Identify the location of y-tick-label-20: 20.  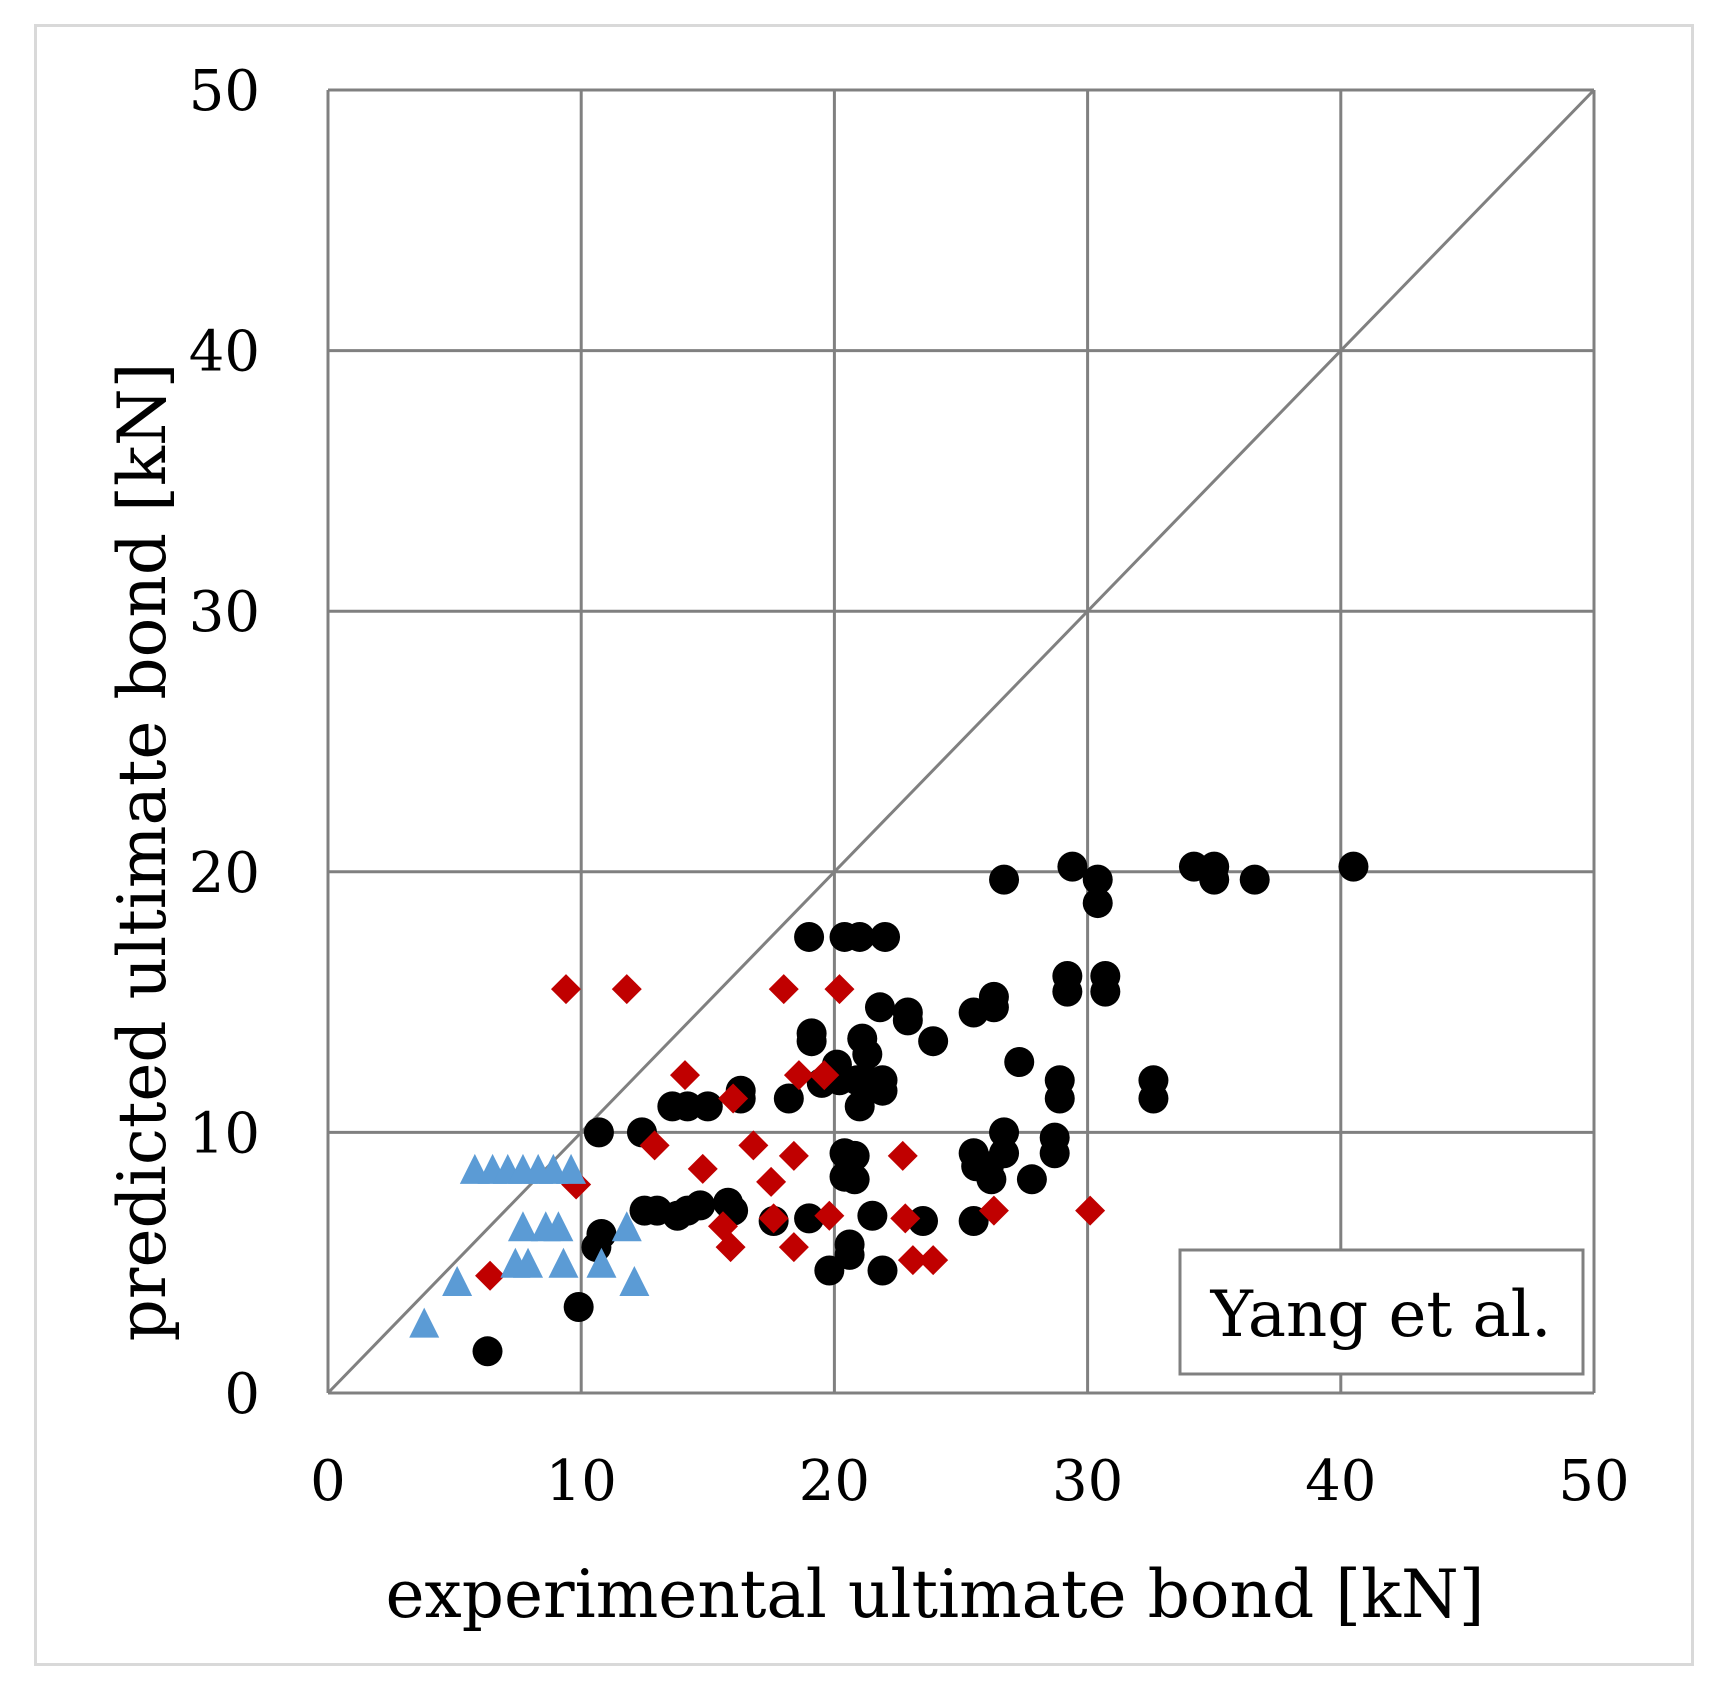
(224, 873).